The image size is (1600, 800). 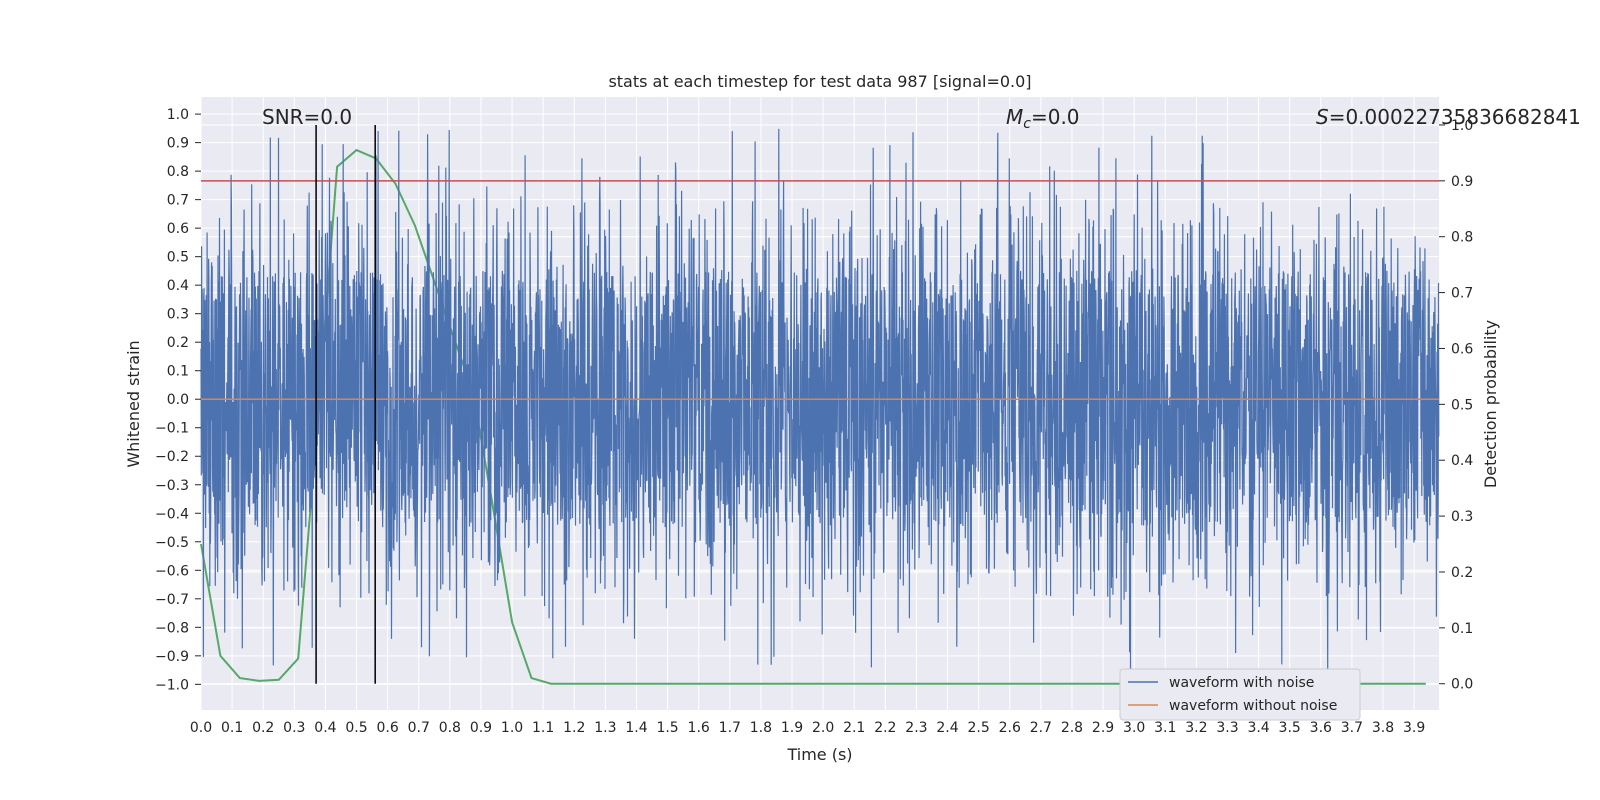 What do you see at coordinates (730, 728) in the screenshot?
I see `x-tick-label: 1.7` at bounding box center [730, 728].